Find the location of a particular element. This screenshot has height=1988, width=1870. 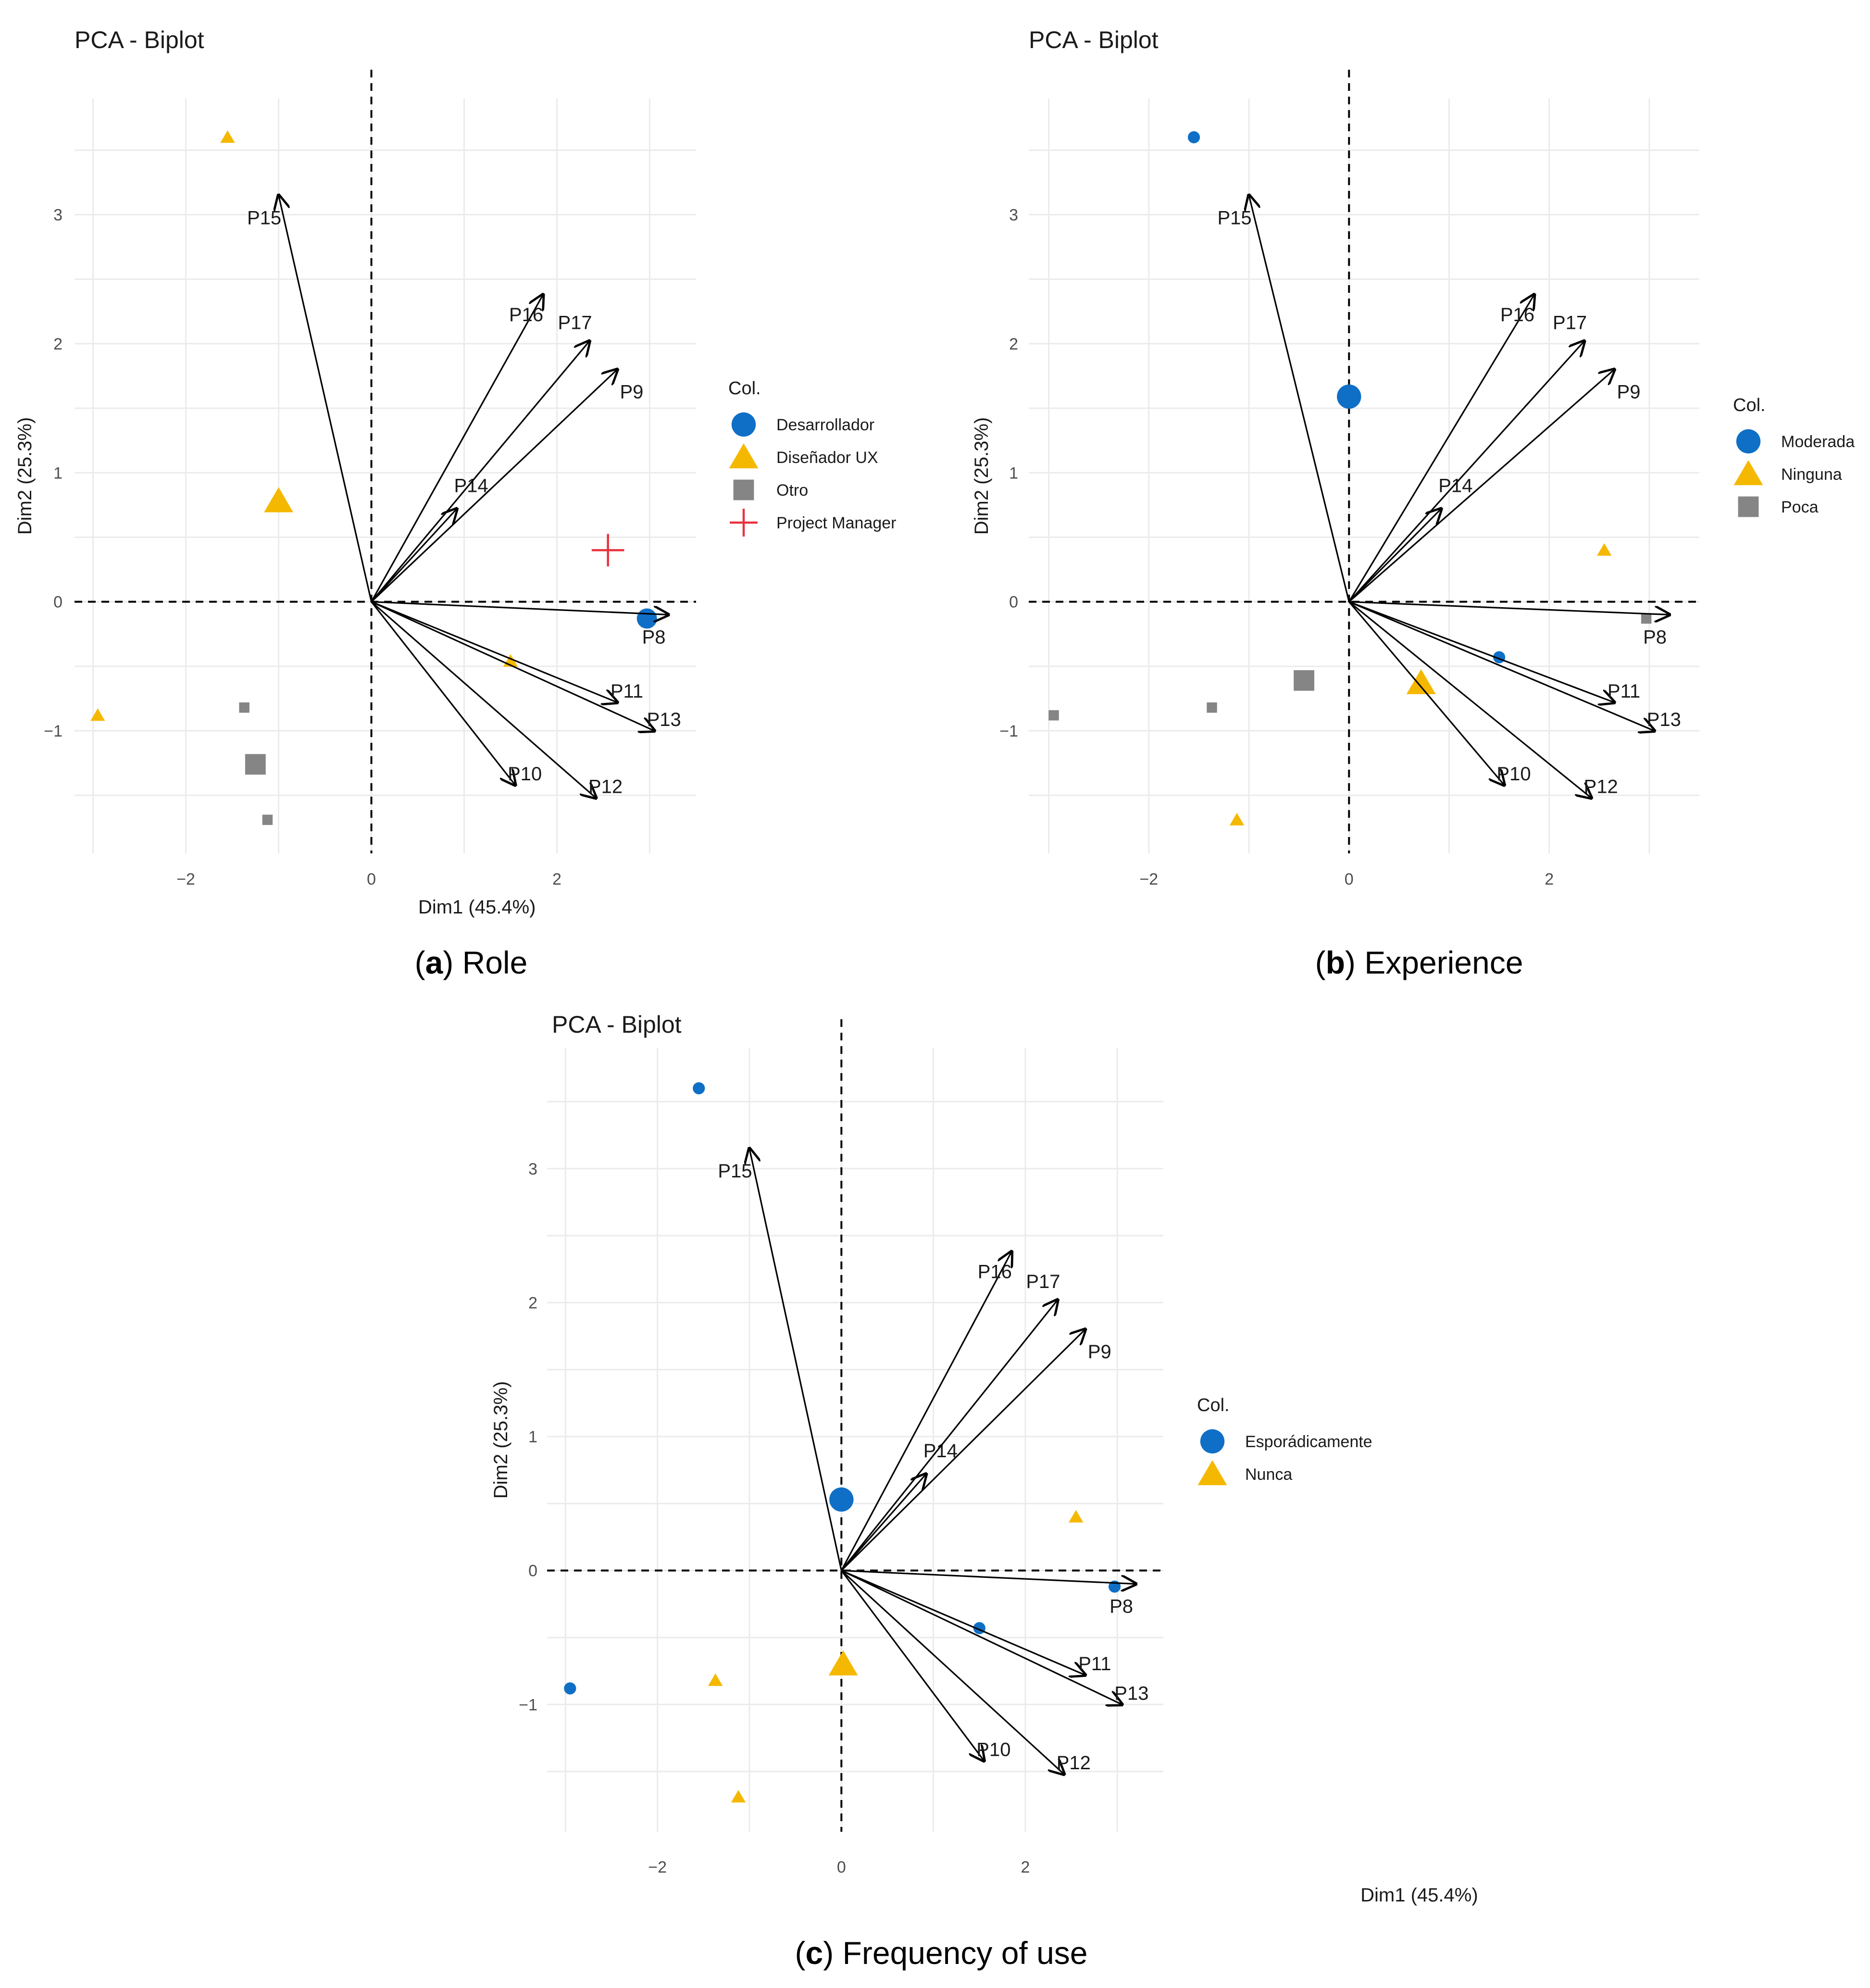

vector-arrow-p17 is located at coordinates (1466, 472).